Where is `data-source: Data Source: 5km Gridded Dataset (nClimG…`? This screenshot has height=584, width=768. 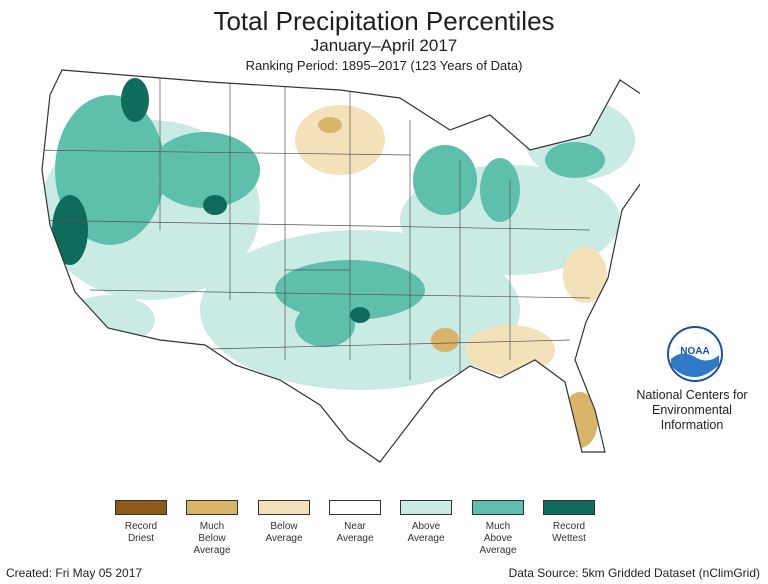 data-source: Data Source: 5km Gridded Dataset (nClimG… is located at coordinates (634, 573).